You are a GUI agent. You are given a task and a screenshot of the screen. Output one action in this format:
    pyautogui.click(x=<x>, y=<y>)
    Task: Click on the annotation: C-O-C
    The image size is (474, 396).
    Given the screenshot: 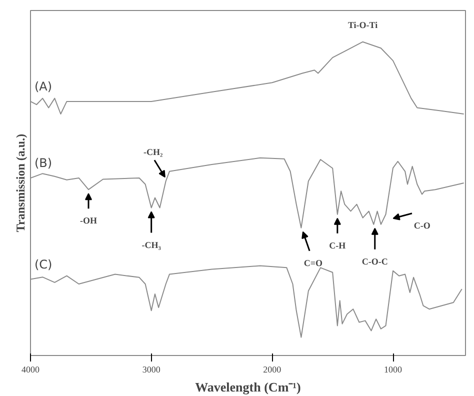 What is the action you would take?
    pyautogui.click(x=375, y=261)
    